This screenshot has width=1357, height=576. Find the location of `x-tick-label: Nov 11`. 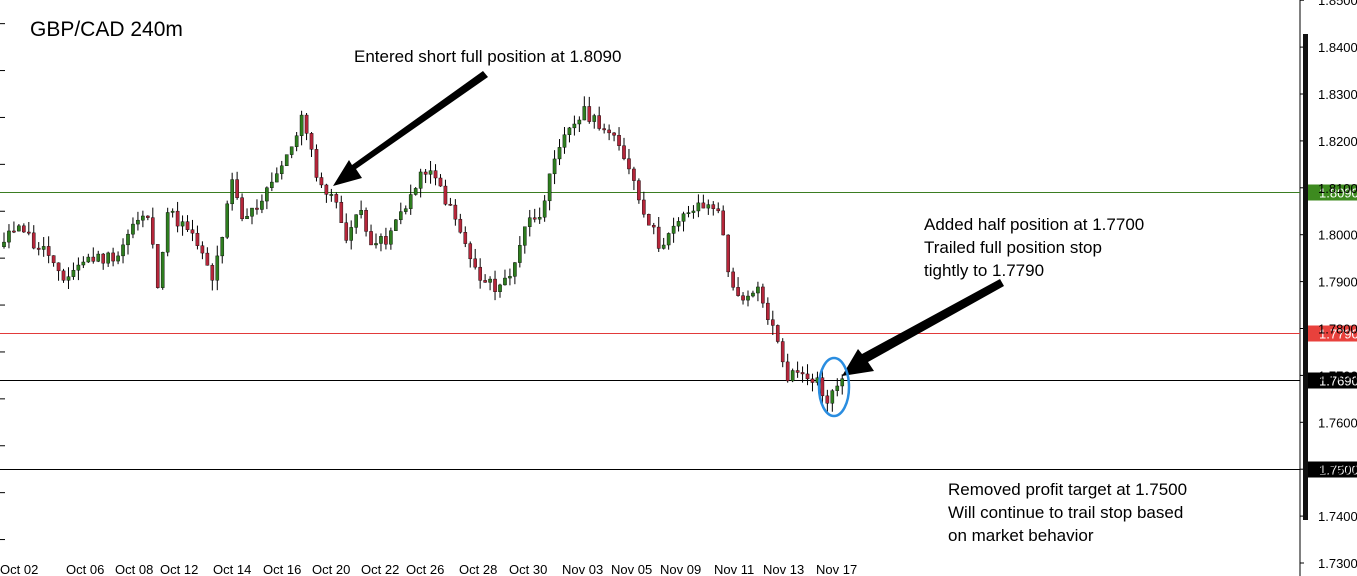

x-tick-label: Nov 11 is located at coordinates (734, 569).